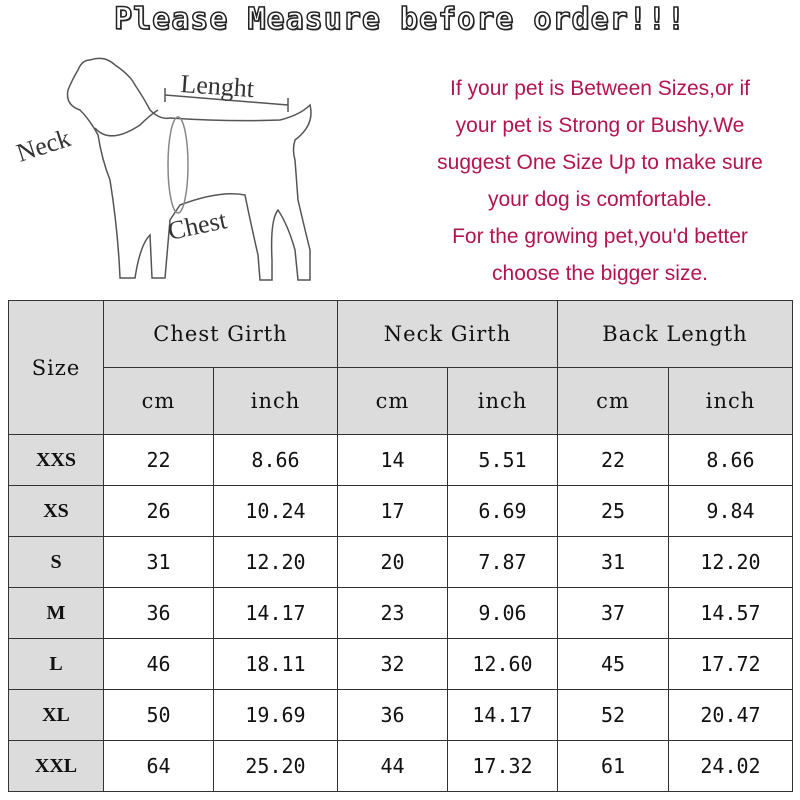 The image size is (800, 800). What do you see at coordinates (613, 664) in the screenshot?
I see `measurement-cell: 45` at bounding box center [613, 664].